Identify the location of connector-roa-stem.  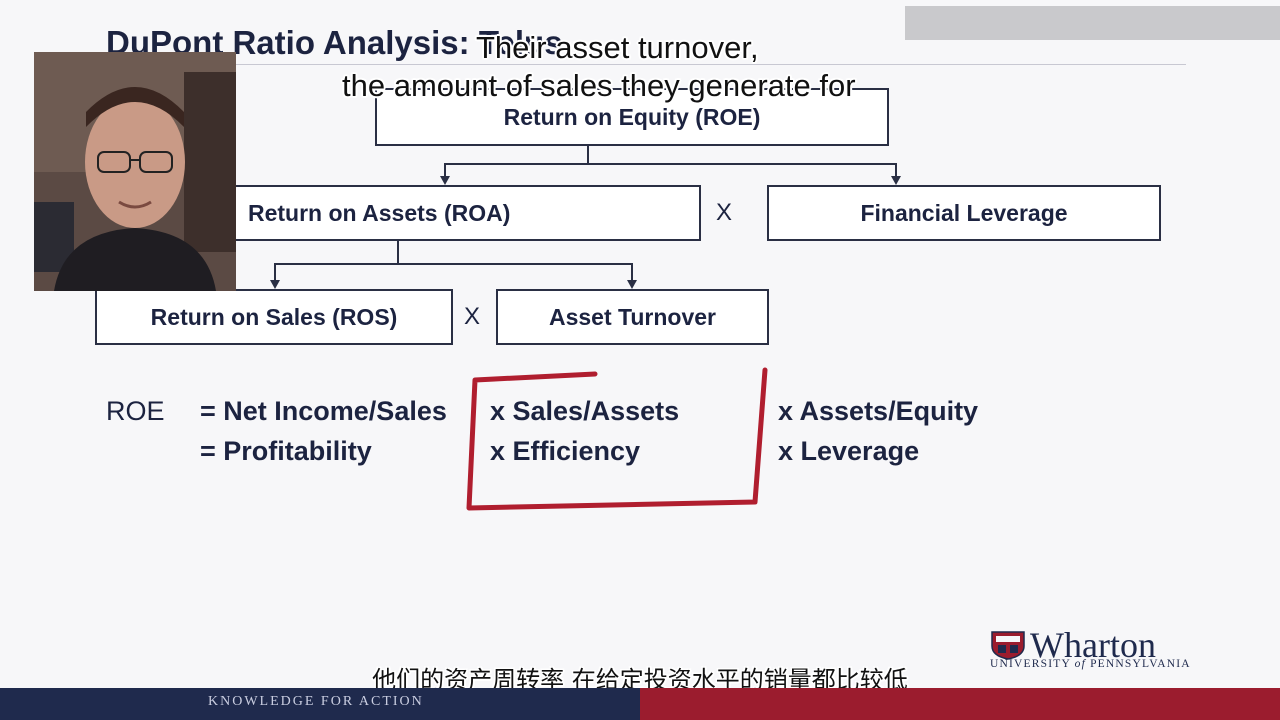
(398, 252).